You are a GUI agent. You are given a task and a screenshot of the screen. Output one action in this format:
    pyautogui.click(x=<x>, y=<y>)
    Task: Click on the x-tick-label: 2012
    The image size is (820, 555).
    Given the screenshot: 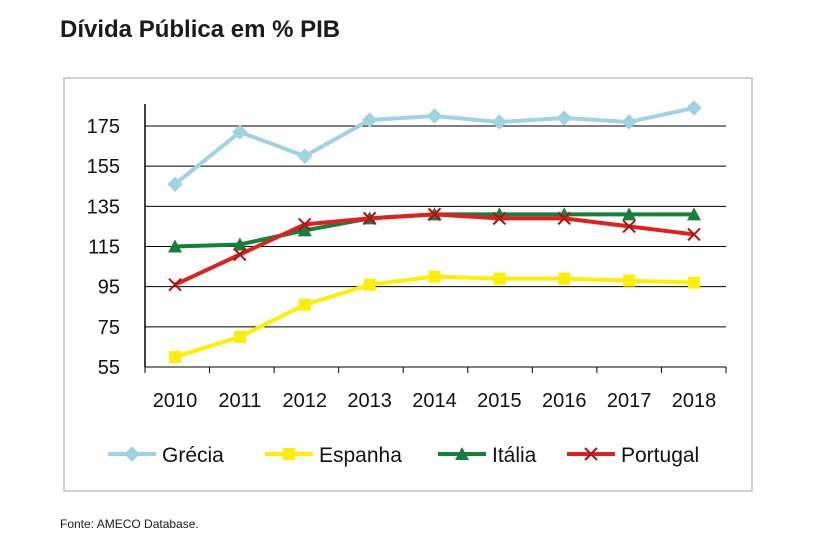 What is the action you would take?
    pyautogui.click(x=305, y=401)
    